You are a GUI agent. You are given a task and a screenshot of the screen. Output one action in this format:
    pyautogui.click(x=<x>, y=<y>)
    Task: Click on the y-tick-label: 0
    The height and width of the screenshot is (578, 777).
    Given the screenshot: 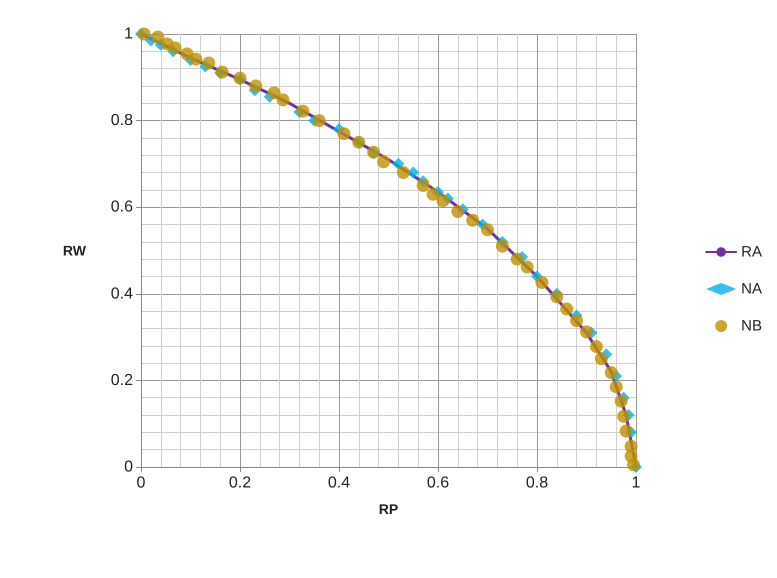 What is the action you would take?
    pyautogui.click(x=129, y=467)
    